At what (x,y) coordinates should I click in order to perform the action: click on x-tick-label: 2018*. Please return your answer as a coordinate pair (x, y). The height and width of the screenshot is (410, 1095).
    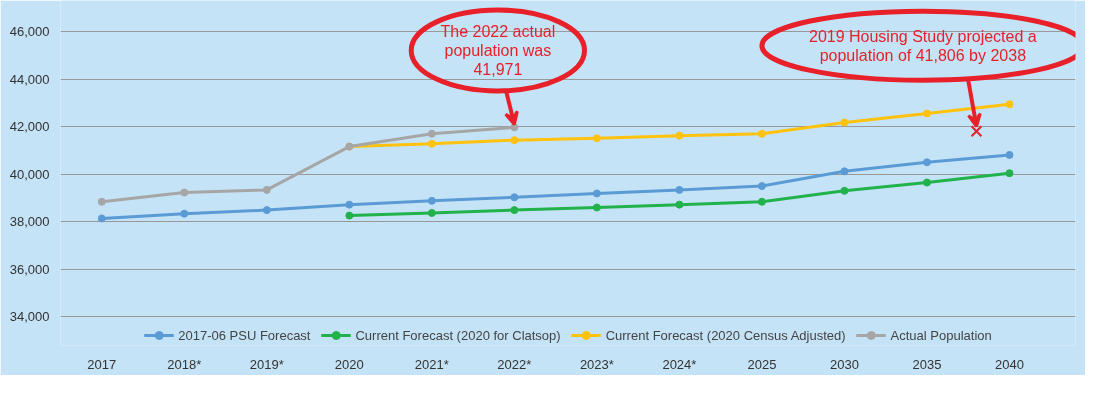
    Looking at the image, I should click on (184, 364).